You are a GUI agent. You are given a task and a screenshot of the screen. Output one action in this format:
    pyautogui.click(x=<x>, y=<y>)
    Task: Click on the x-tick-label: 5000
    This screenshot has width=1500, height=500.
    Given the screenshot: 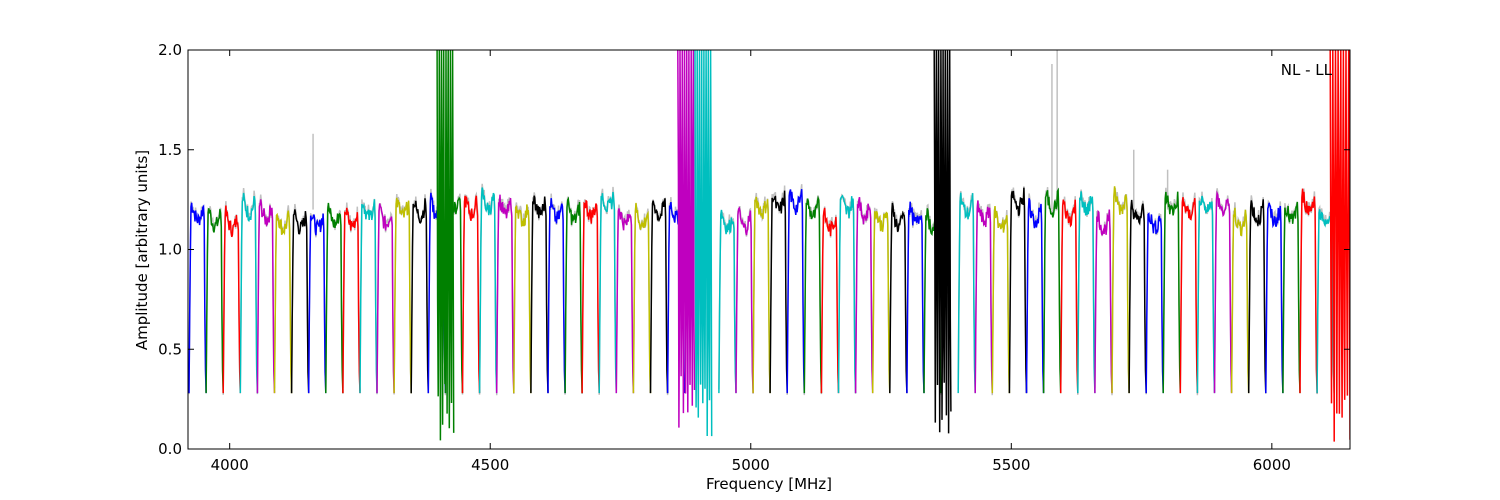 What is the action you would take?
    pyautogui.click(x=751, y=465)
    